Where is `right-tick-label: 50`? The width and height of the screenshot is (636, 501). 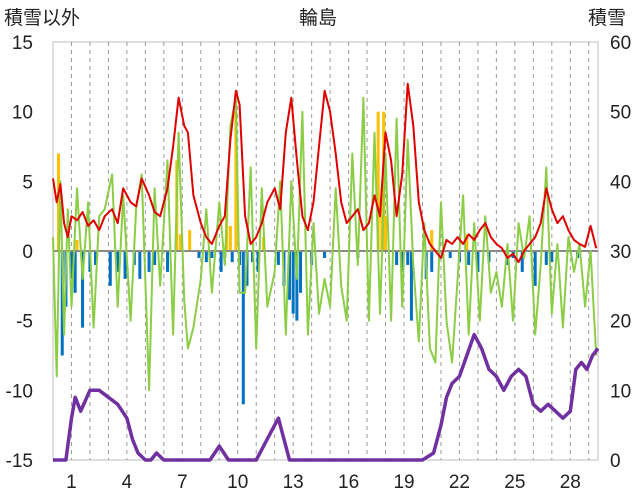 right-tick-label: 50 is located at coordinates (620, 113).